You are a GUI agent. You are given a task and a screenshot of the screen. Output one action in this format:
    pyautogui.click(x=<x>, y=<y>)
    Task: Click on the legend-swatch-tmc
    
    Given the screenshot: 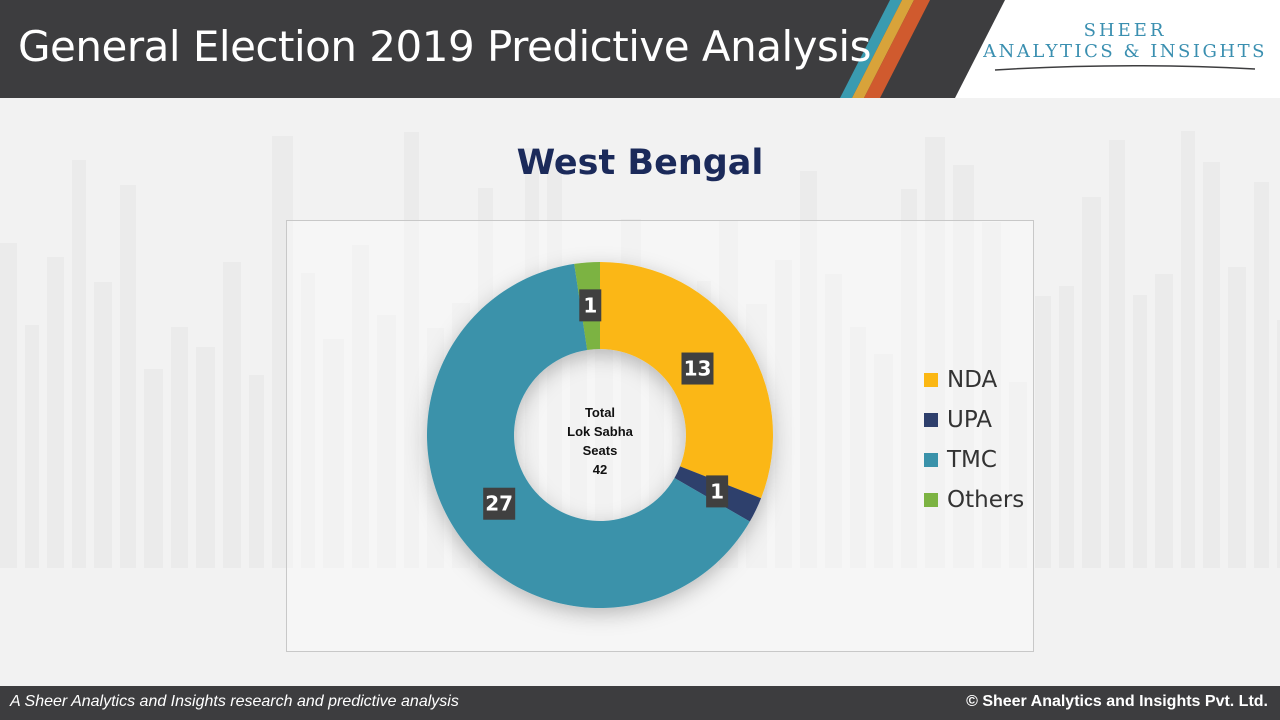 What is the action you would take?
    pyautogui.click(x=931, y=460)
    